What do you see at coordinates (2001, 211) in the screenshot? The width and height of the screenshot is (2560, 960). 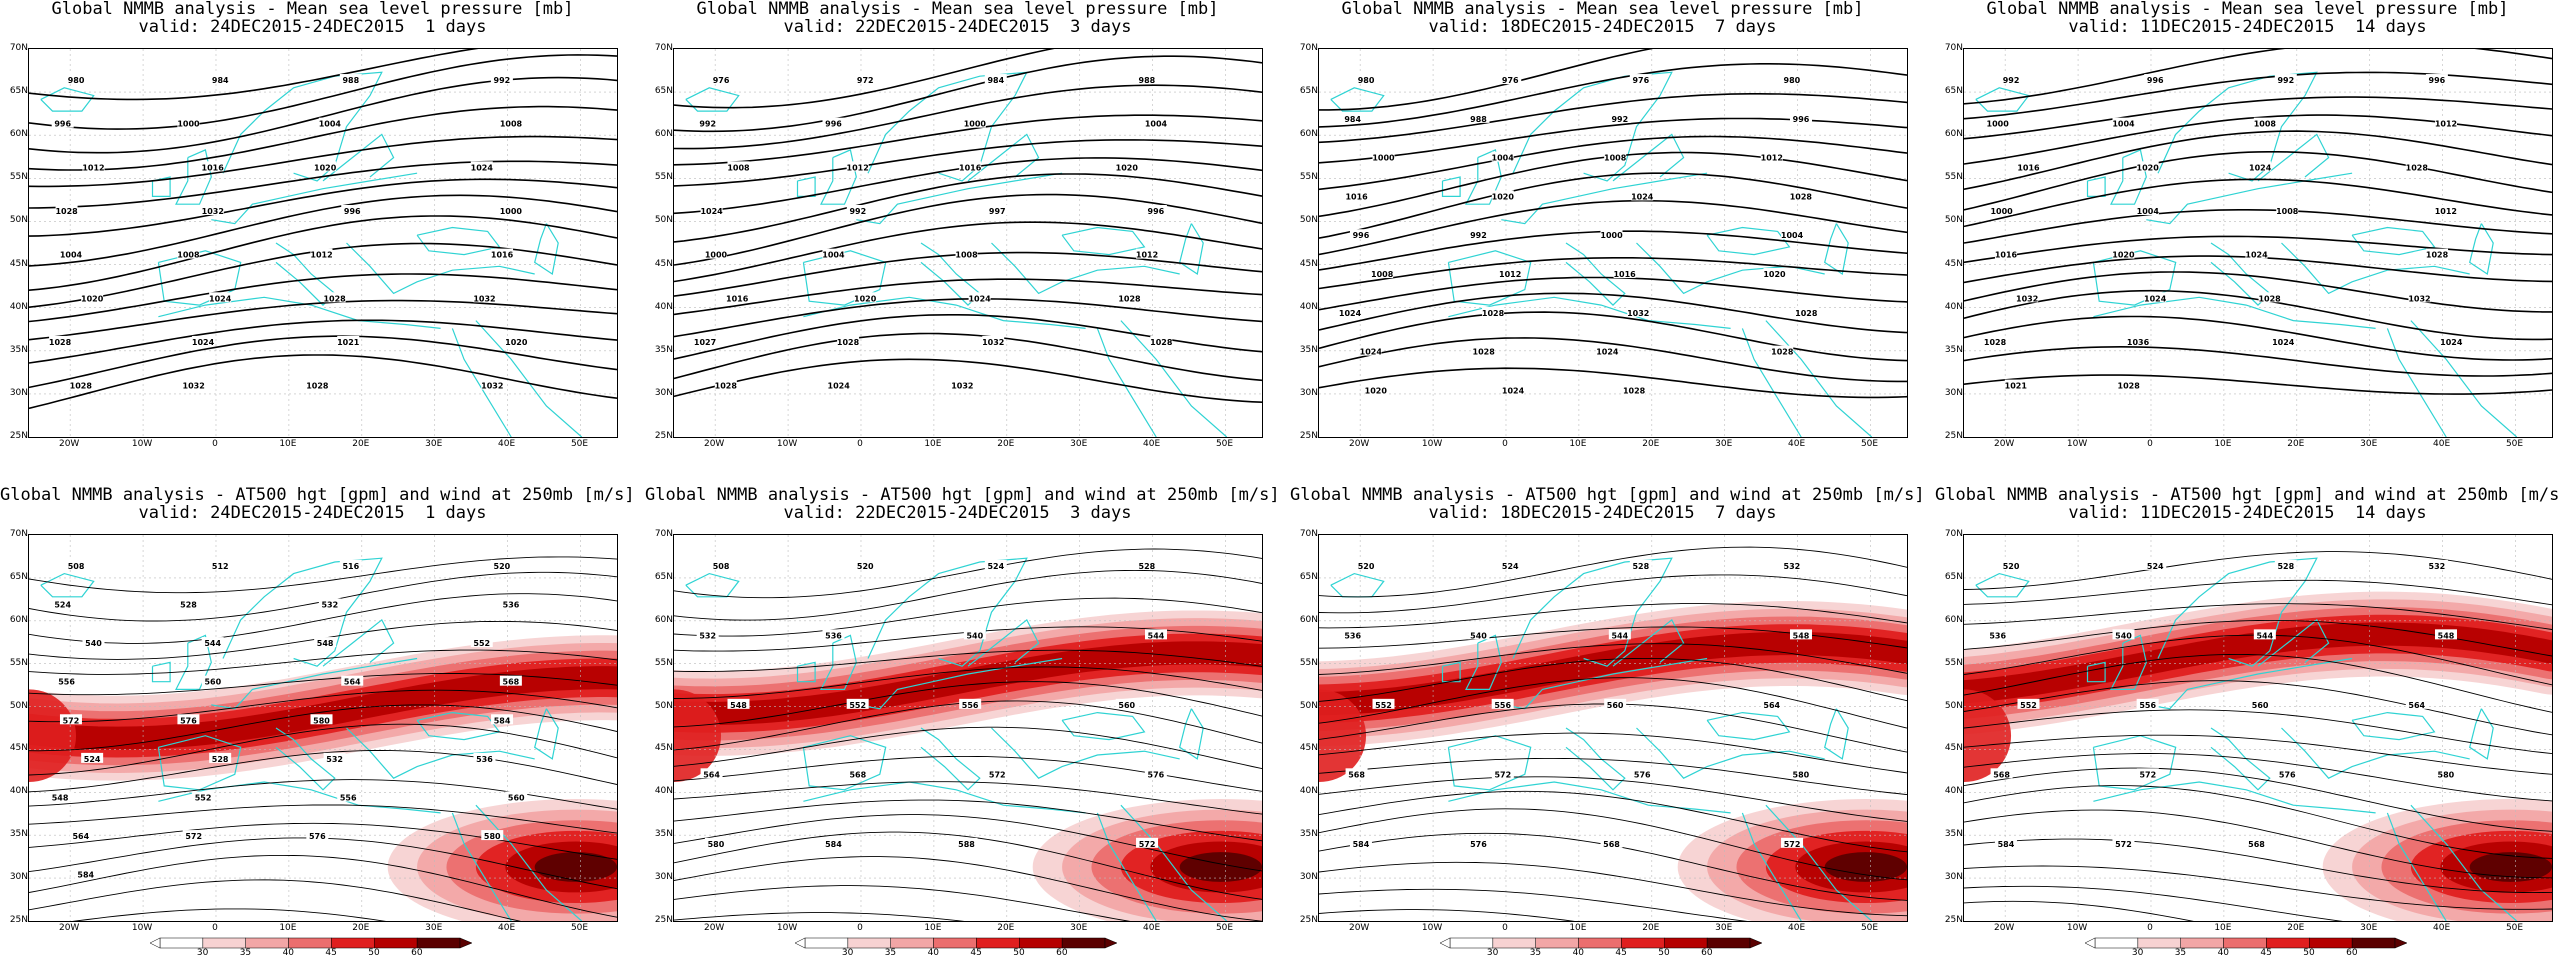 I see `contour-label: 1000` at bounding box center [2001, 211].